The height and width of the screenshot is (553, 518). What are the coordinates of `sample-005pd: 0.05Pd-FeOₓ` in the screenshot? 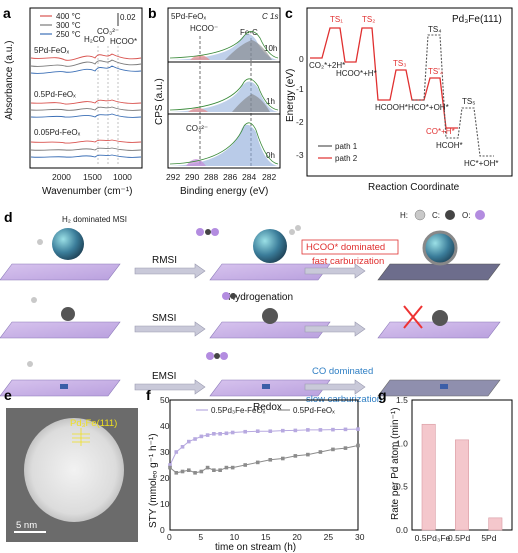 It's located at (57, 132).